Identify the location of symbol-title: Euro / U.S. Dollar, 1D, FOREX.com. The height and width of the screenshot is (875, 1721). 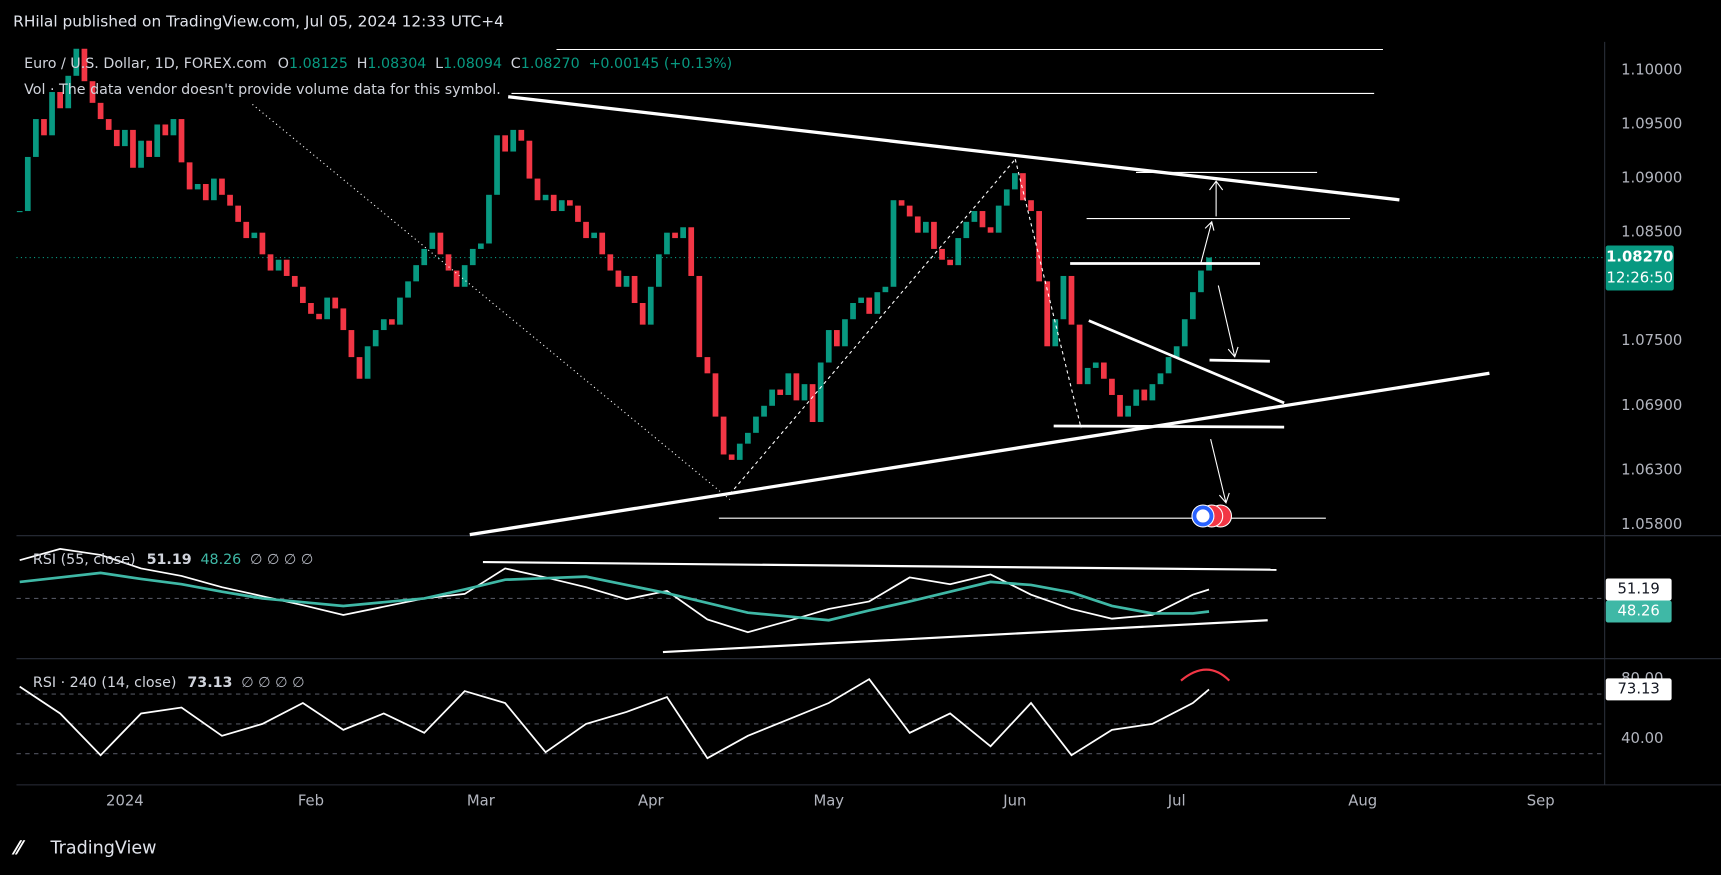
(145, 64).